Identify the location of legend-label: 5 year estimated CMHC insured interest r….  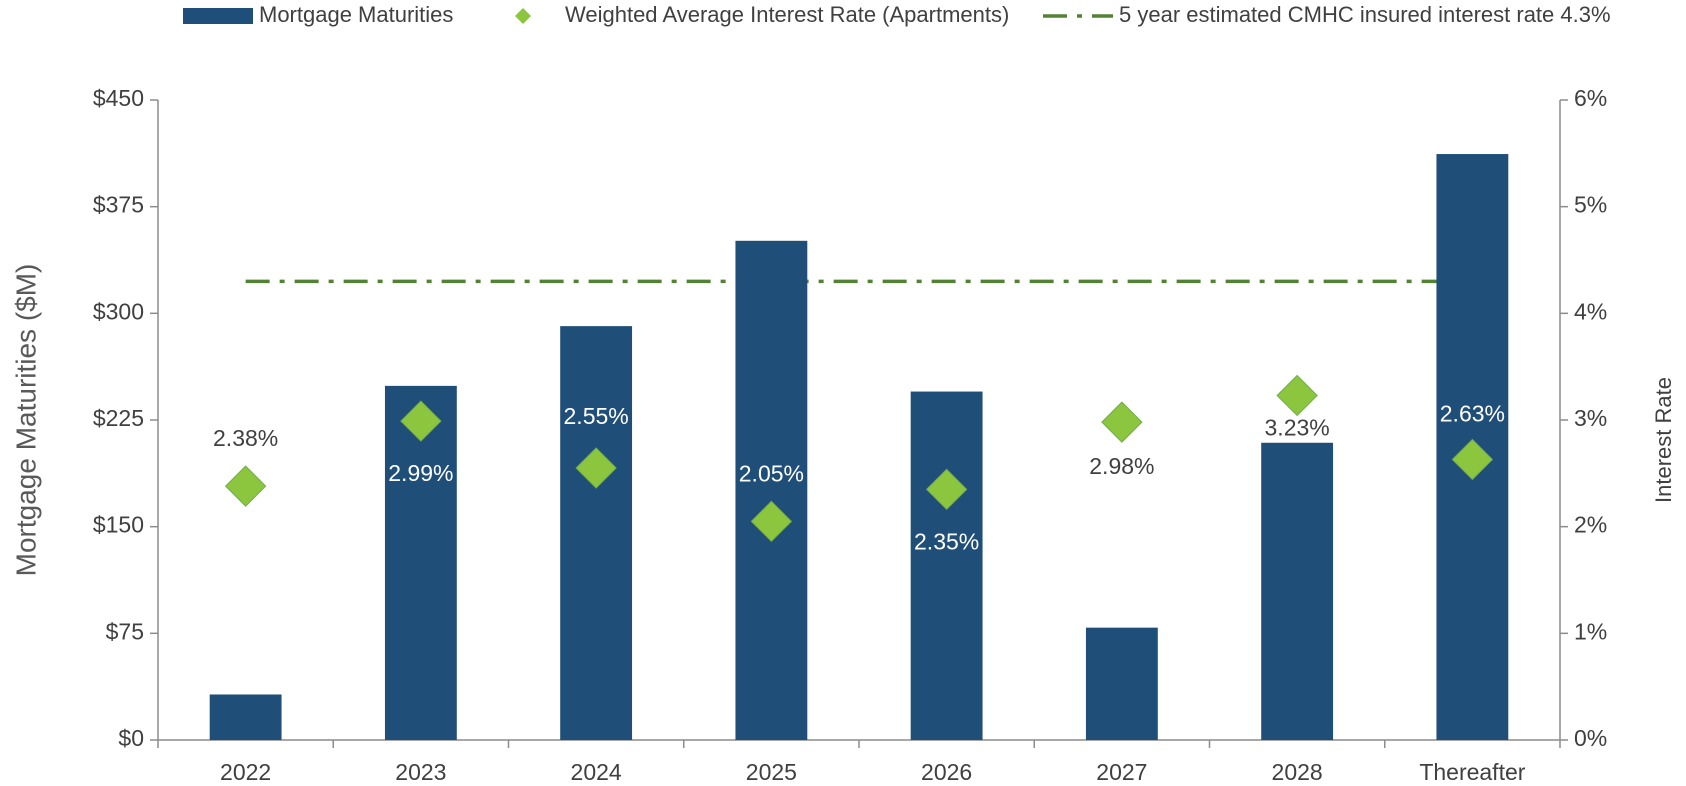
(1365, 14).